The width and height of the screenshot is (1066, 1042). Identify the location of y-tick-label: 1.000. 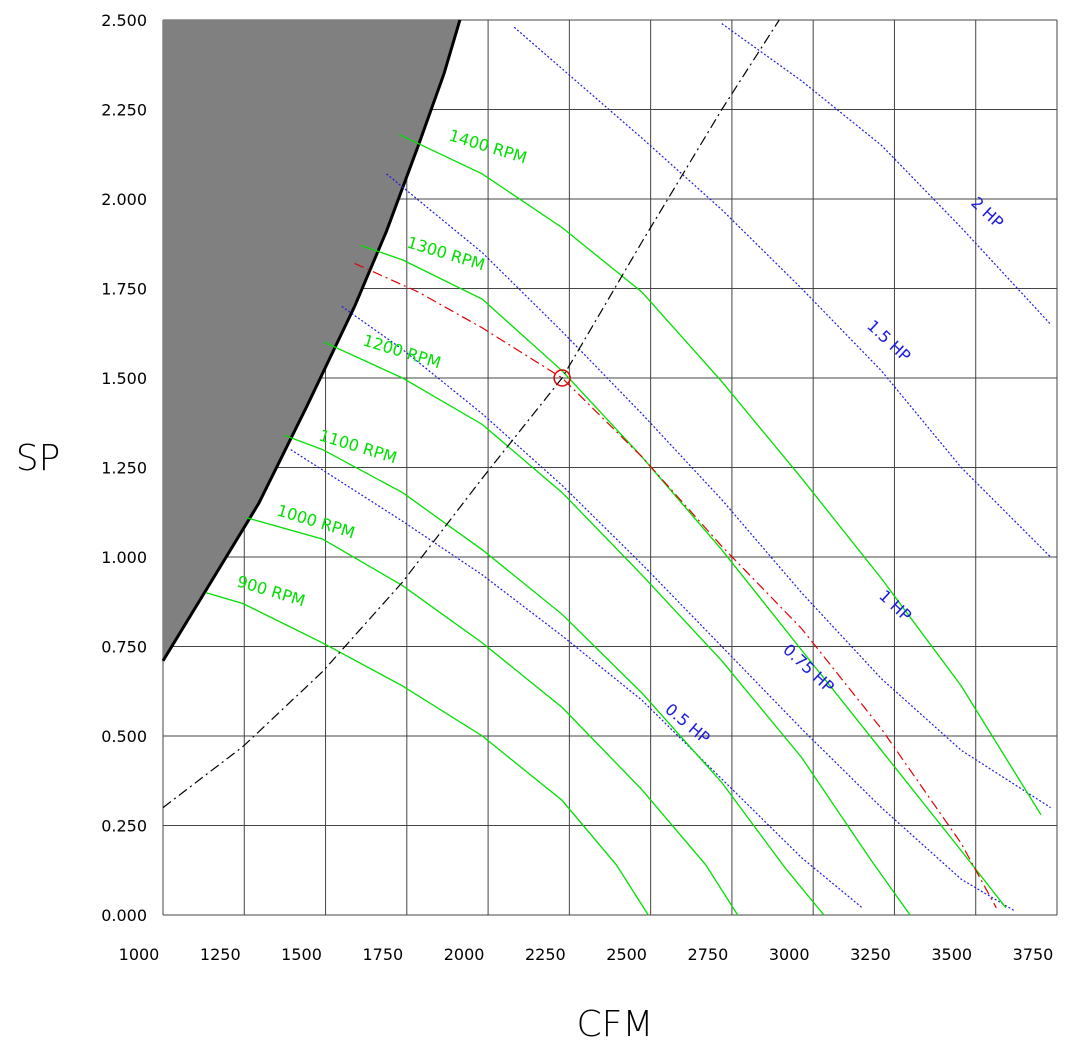
(124, 557).